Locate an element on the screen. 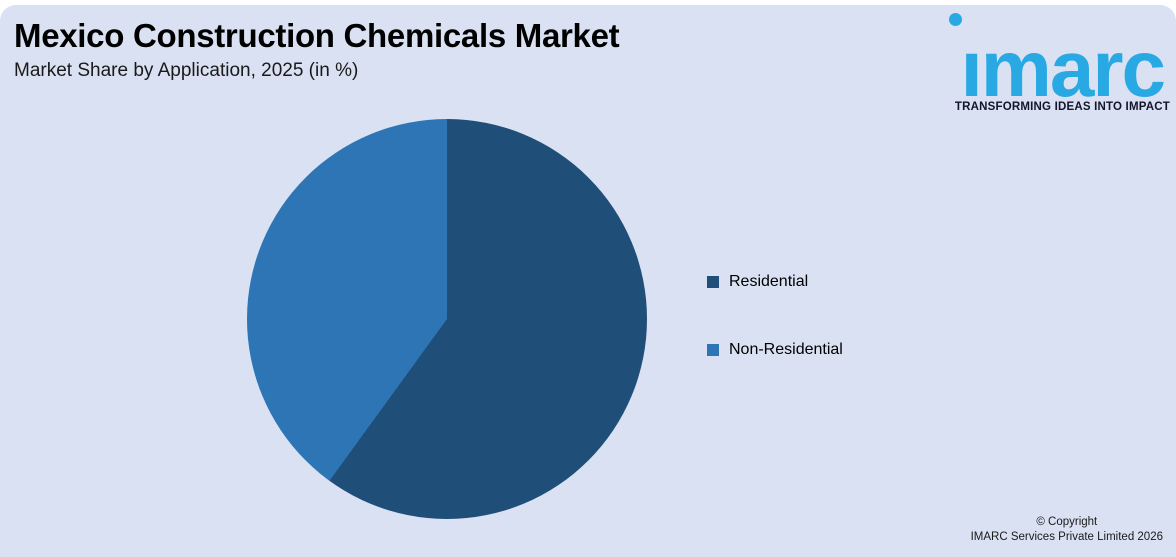 The height and width of the screenshot is (557, 1176). copyright-line1: © Copyright is located at coordinates (1067, 522).